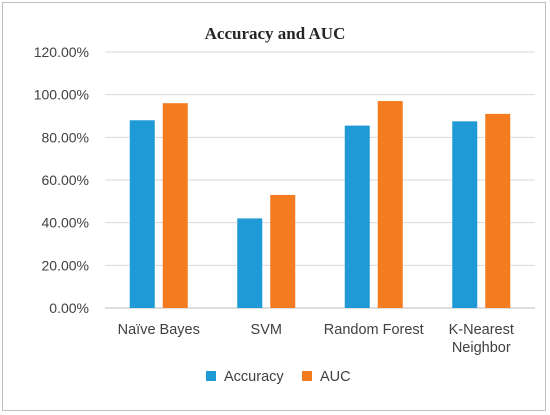  Describe the element at coordinates (61, 95) in the screenshot. I see `y-tick-label: 100.00%` at that location.